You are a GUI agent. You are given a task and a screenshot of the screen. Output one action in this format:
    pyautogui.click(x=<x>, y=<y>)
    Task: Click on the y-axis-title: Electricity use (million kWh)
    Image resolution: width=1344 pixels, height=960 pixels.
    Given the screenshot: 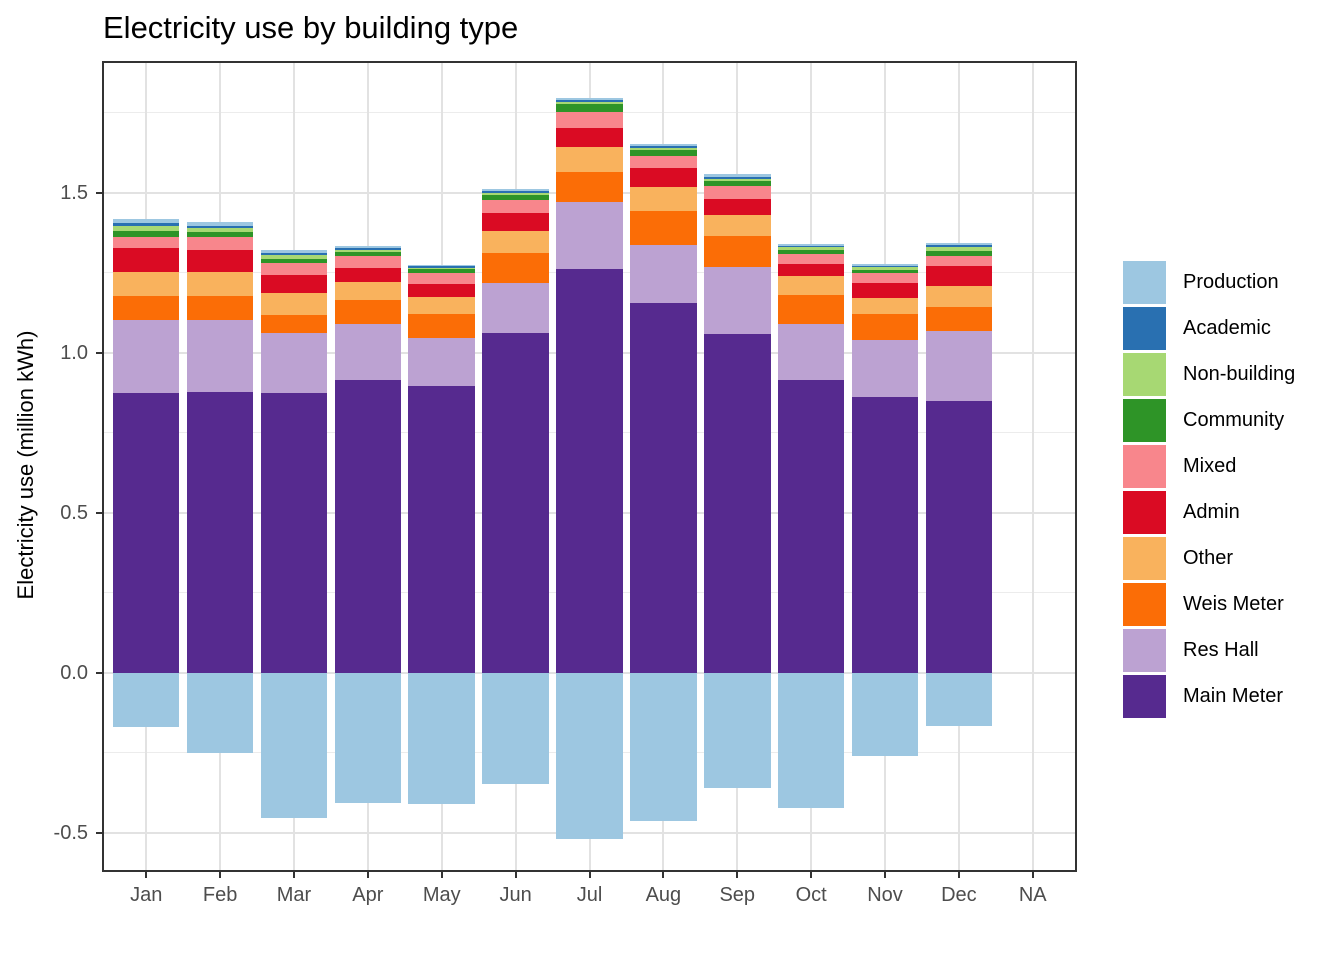 What is the action you would take?
    pyautogui.click(x=25, y=465)
    